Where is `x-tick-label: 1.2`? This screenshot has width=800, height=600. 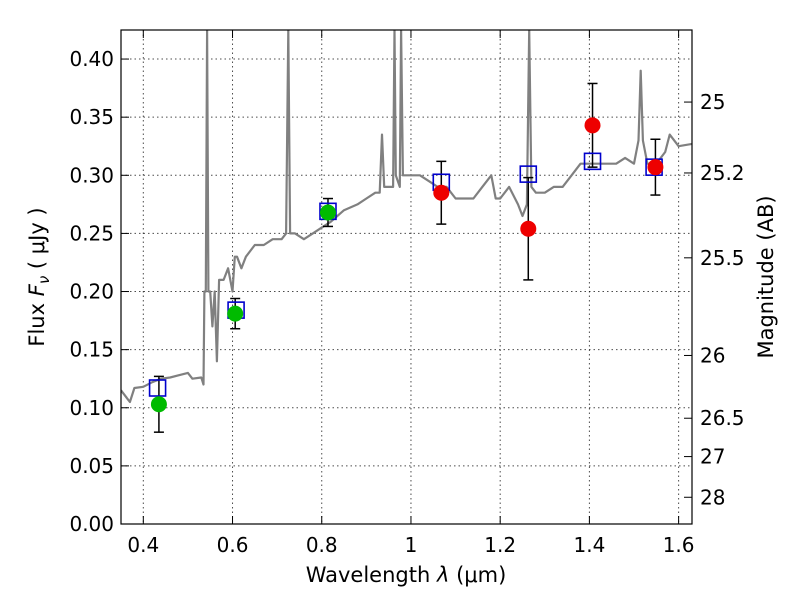
x-tick-label: 1.2 is located at coordinates (500, 545).